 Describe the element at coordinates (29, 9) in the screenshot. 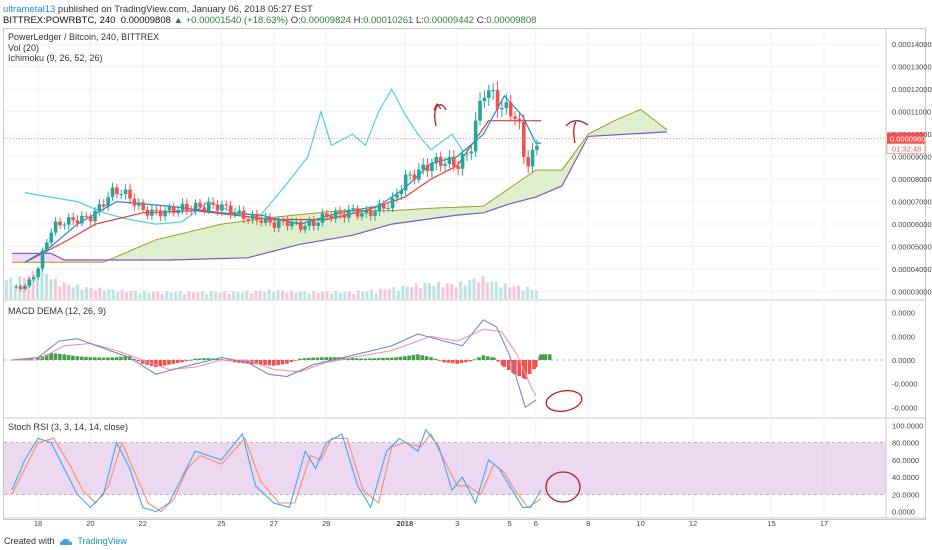

I see `author-link: ultrametal13` at that location.